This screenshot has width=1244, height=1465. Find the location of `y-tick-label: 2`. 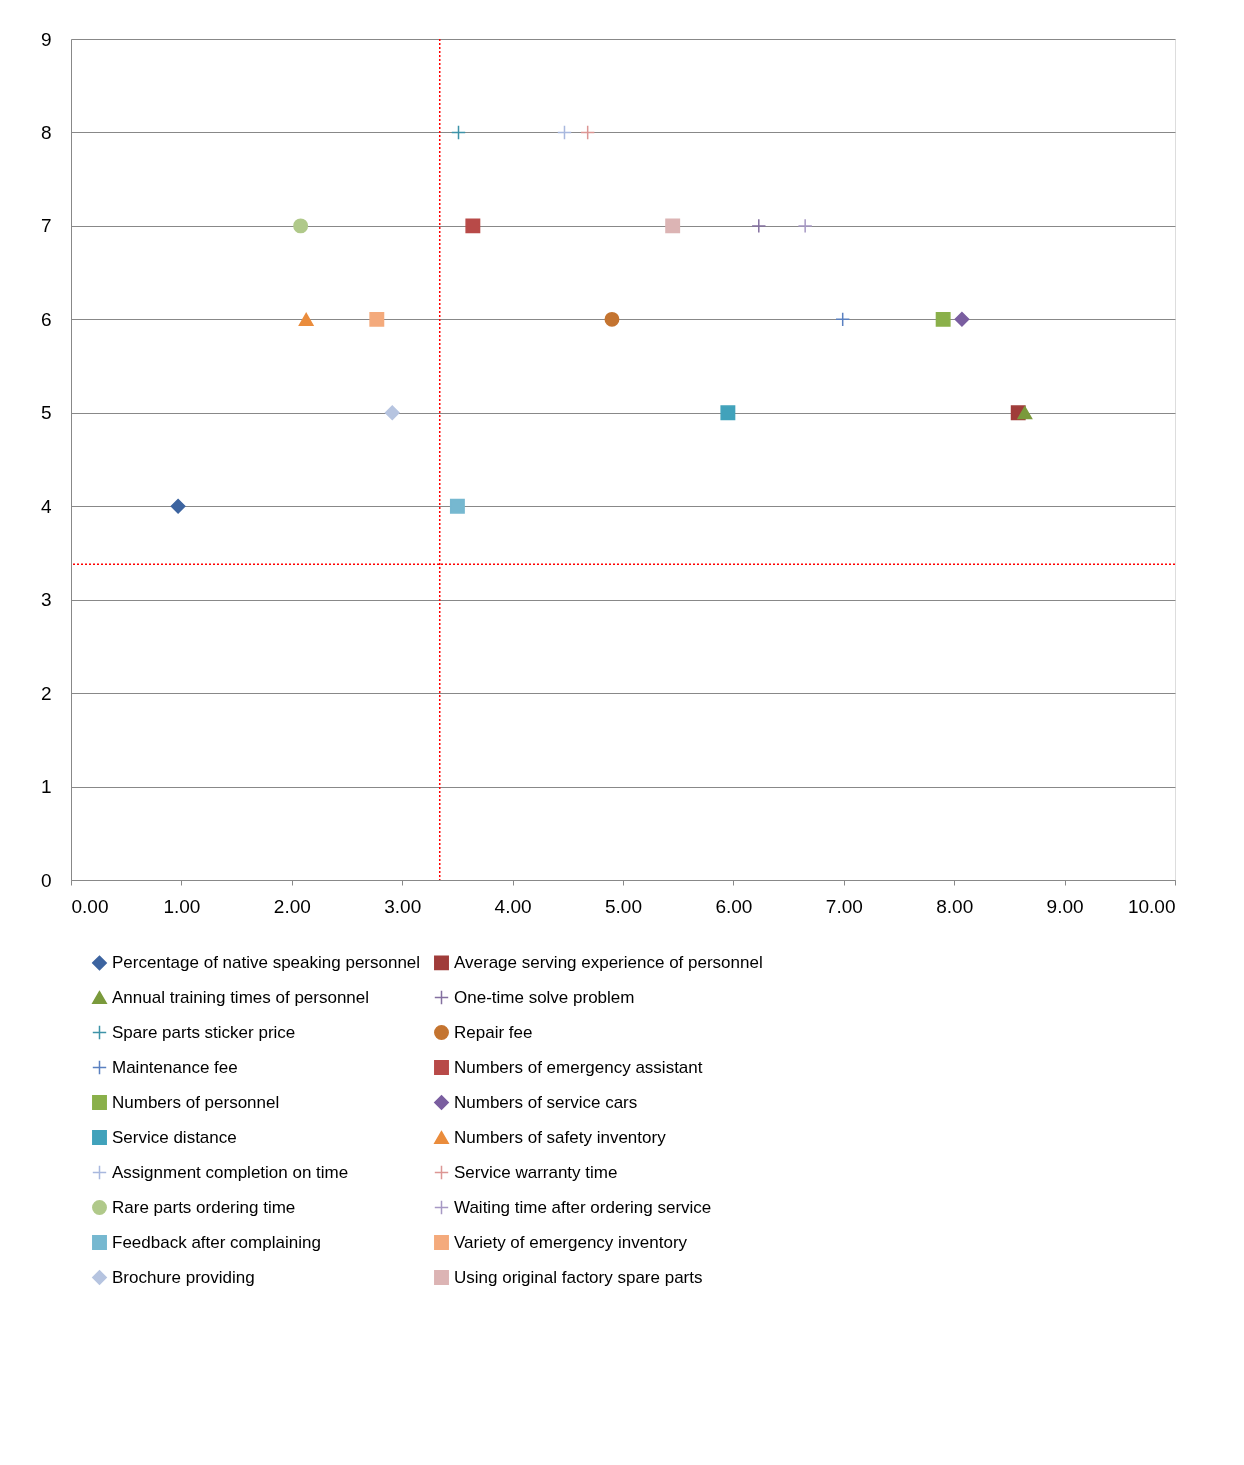

y-tick-label: 2 is located at coordinates (46, 693).